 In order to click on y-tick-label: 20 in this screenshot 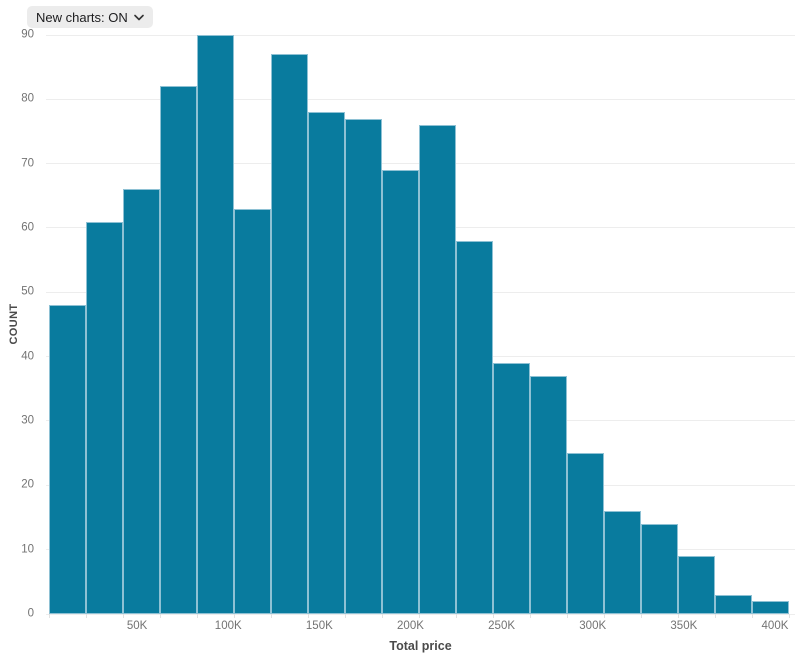, I will do `click(27, 484)`.